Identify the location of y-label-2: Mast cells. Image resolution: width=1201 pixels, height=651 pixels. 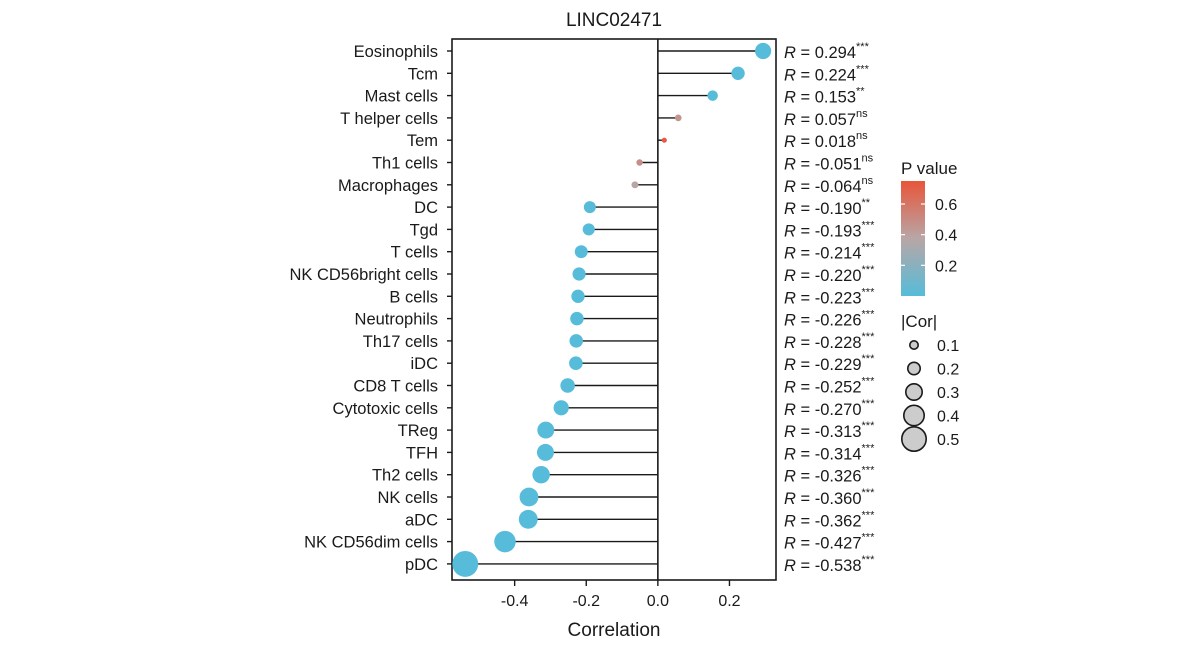
(401, 97).